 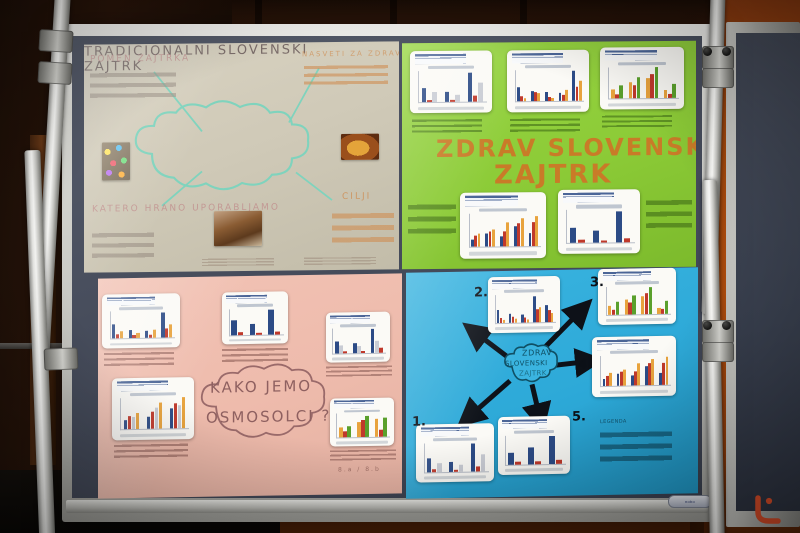 I want to click on beige-heading-top-left: POMEN ZAJTRKA, so click(x=140, y=59).